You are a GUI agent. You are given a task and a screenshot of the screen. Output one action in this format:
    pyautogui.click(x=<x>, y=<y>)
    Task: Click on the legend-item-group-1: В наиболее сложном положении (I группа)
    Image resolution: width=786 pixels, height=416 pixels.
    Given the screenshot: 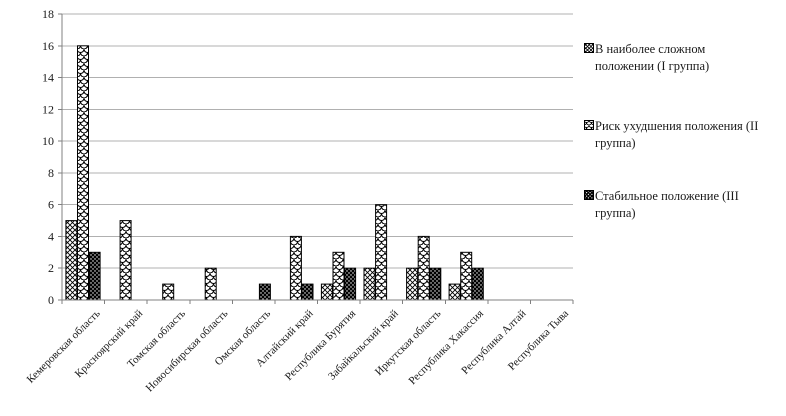 What is the action you would take?
    pyautogui.click(x=672, y=57)
    